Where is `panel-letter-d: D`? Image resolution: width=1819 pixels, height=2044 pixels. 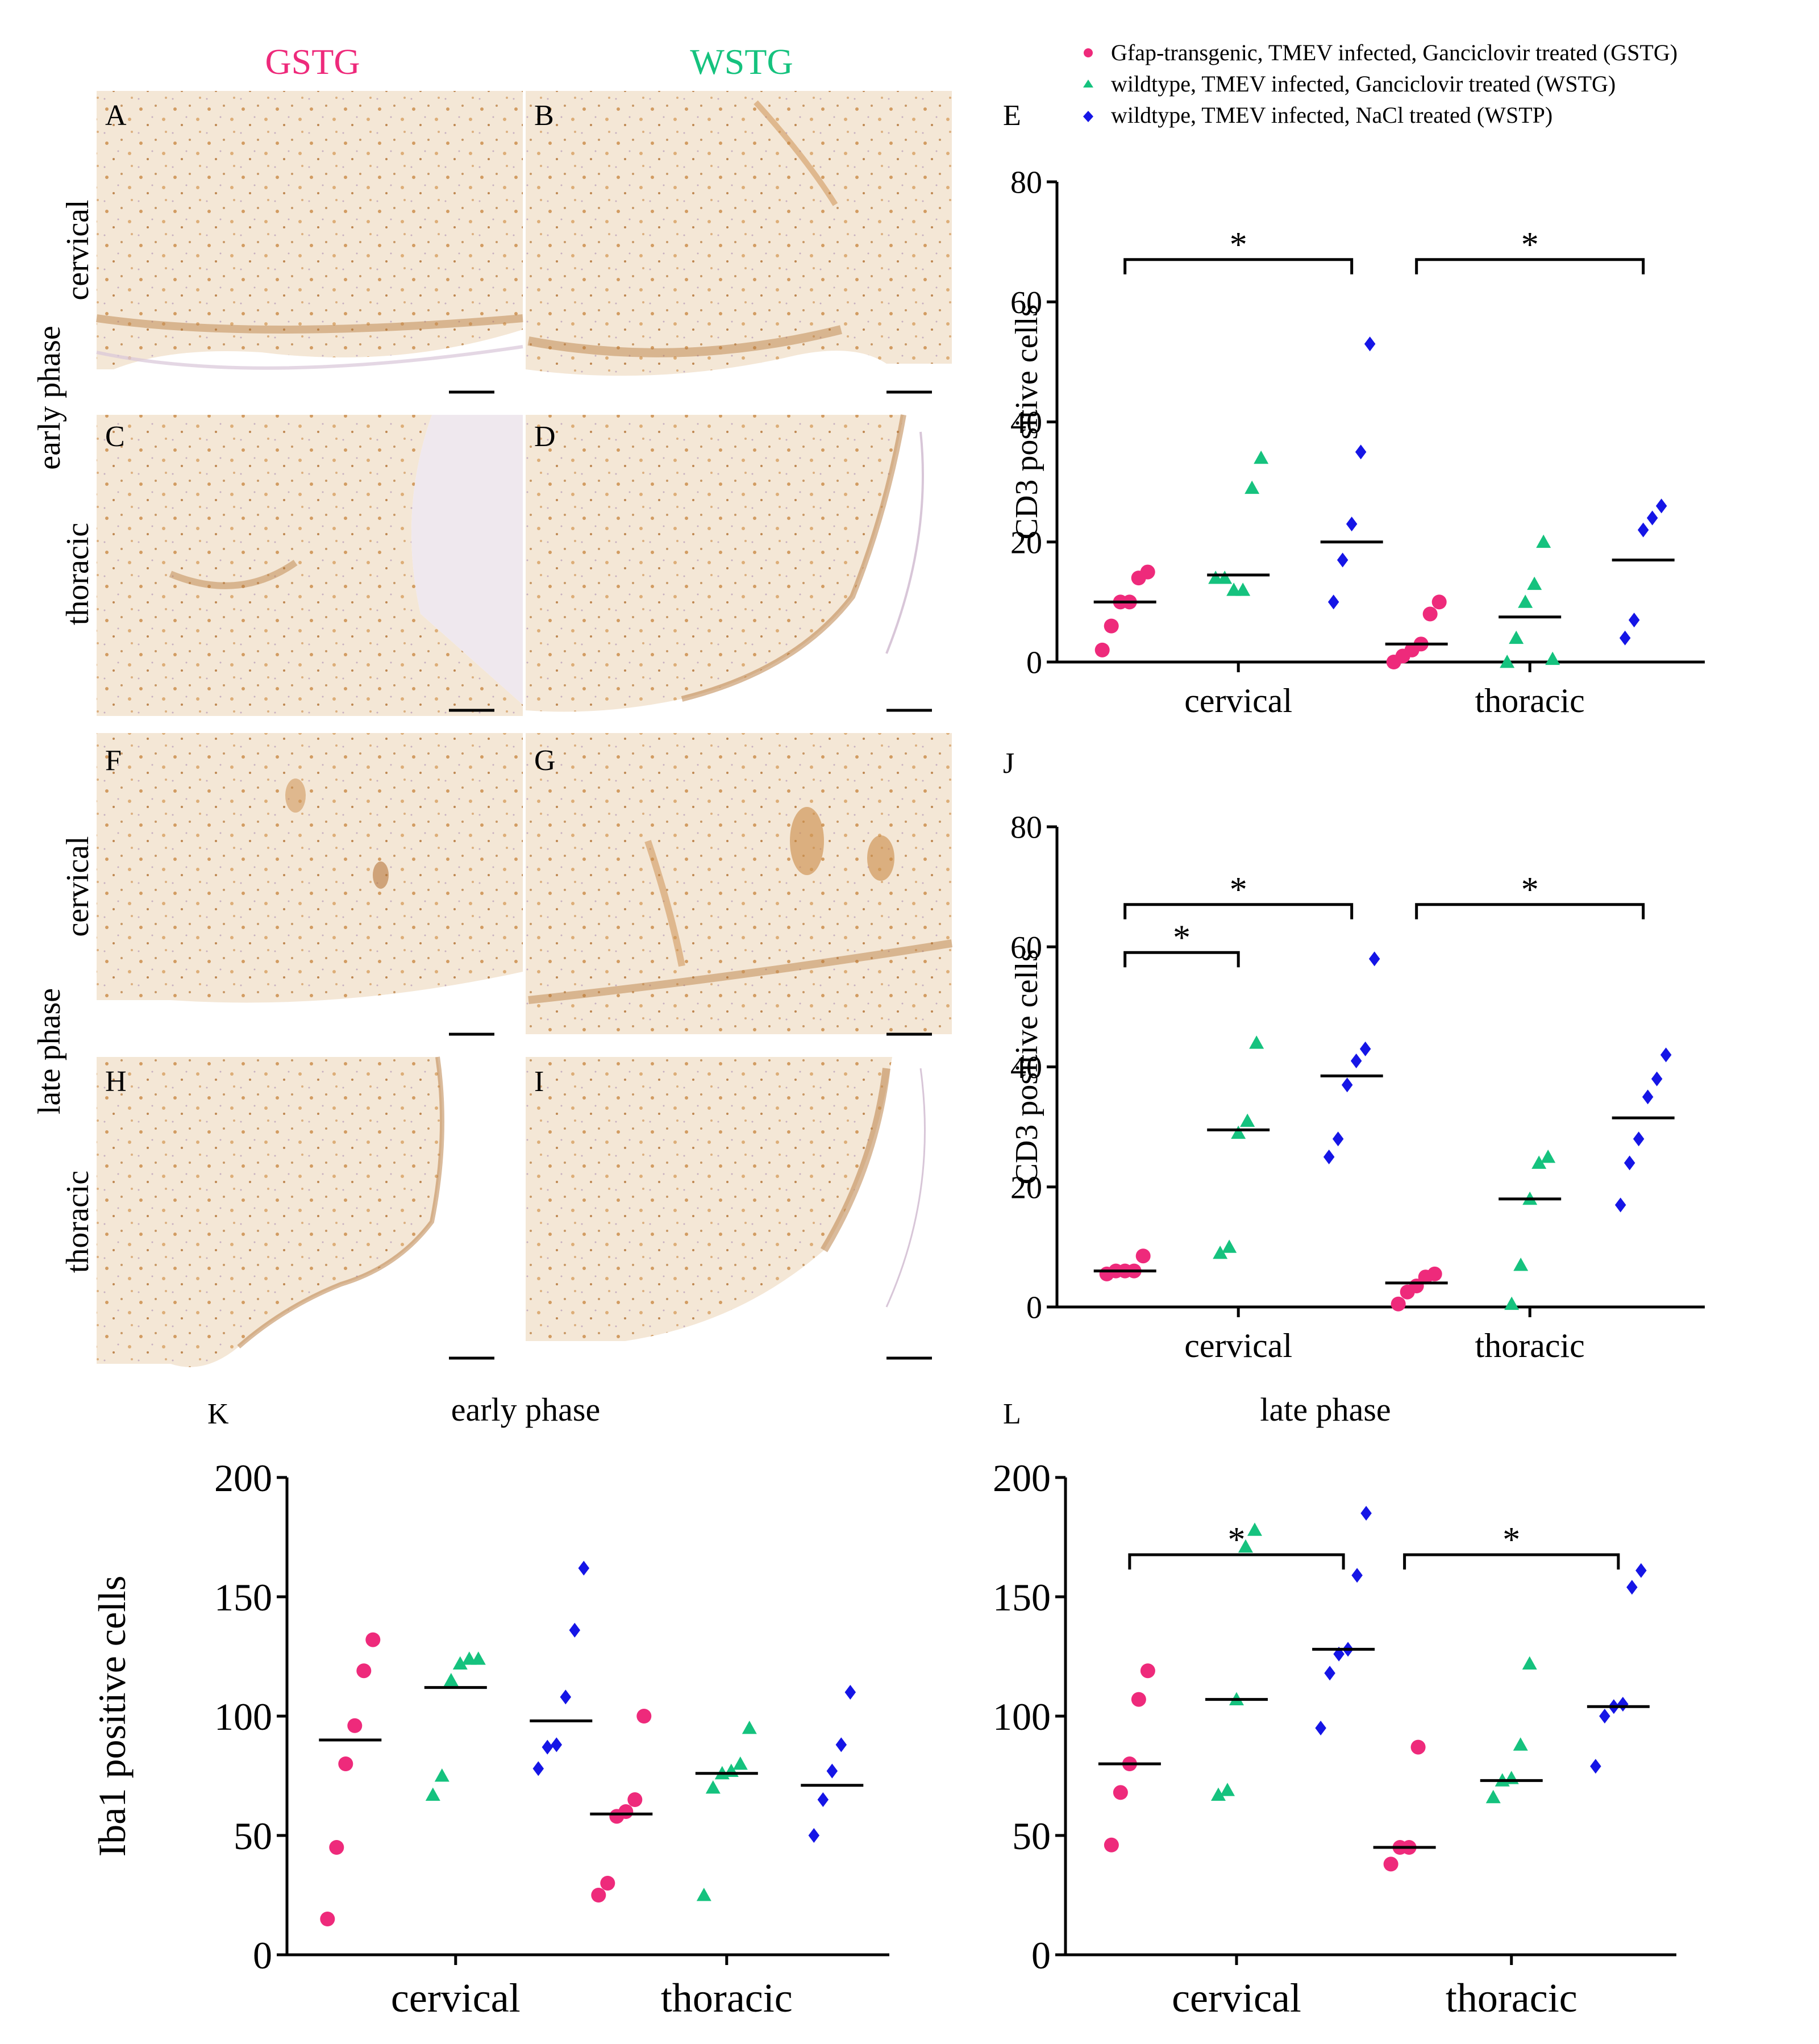 panel-letter-d: D is located at coordinates (545, 437).